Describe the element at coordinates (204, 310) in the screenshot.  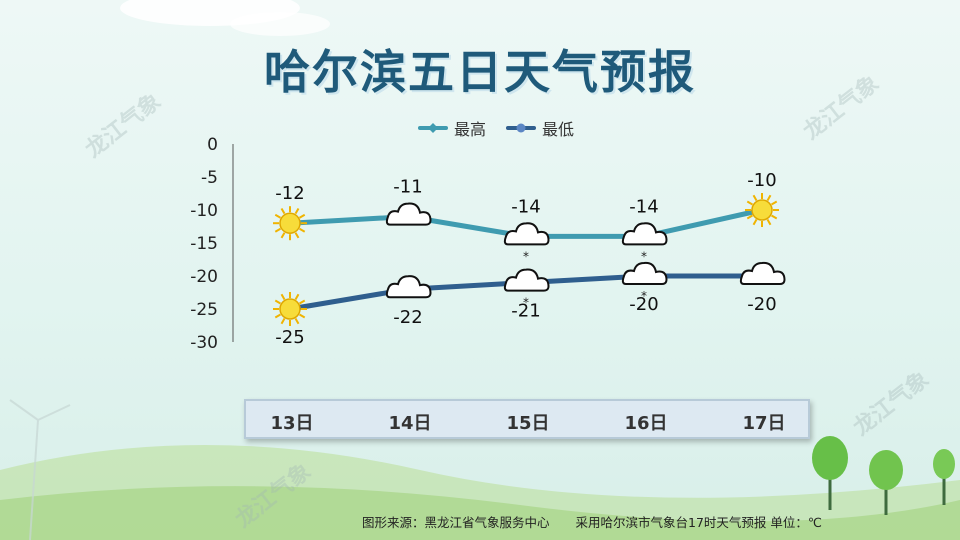
I see `y-tick-label: -25` at that location.